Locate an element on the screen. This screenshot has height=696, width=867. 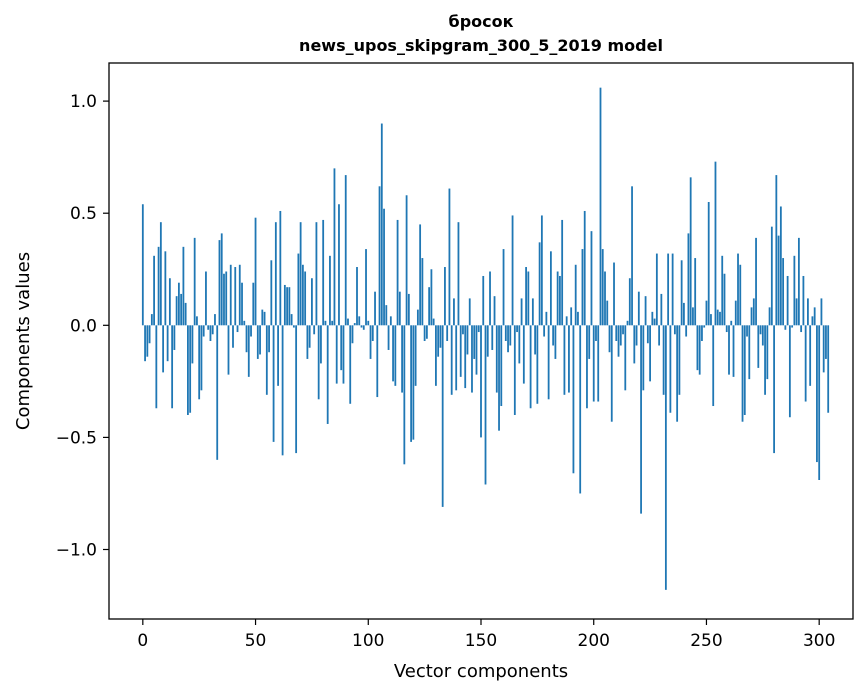
x-tick-label: 0 is located at coordinates (142, 641).